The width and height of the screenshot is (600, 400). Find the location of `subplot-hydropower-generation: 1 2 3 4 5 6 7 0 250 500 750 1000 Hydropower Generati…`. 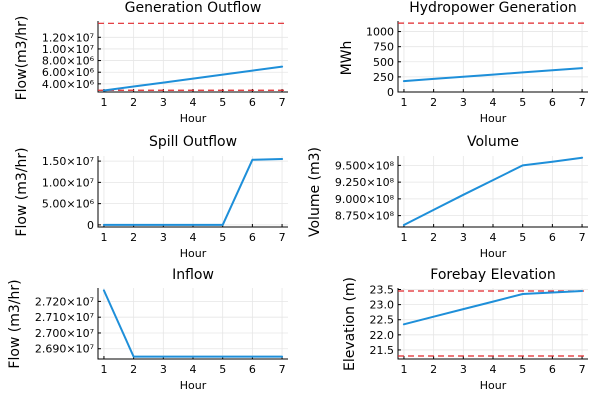

subplot-hydropower-generation: 1 2 3 4 5 6 7 0 250 500 750 1000 Hydropower Generati… is located at coordinates (463, 62).